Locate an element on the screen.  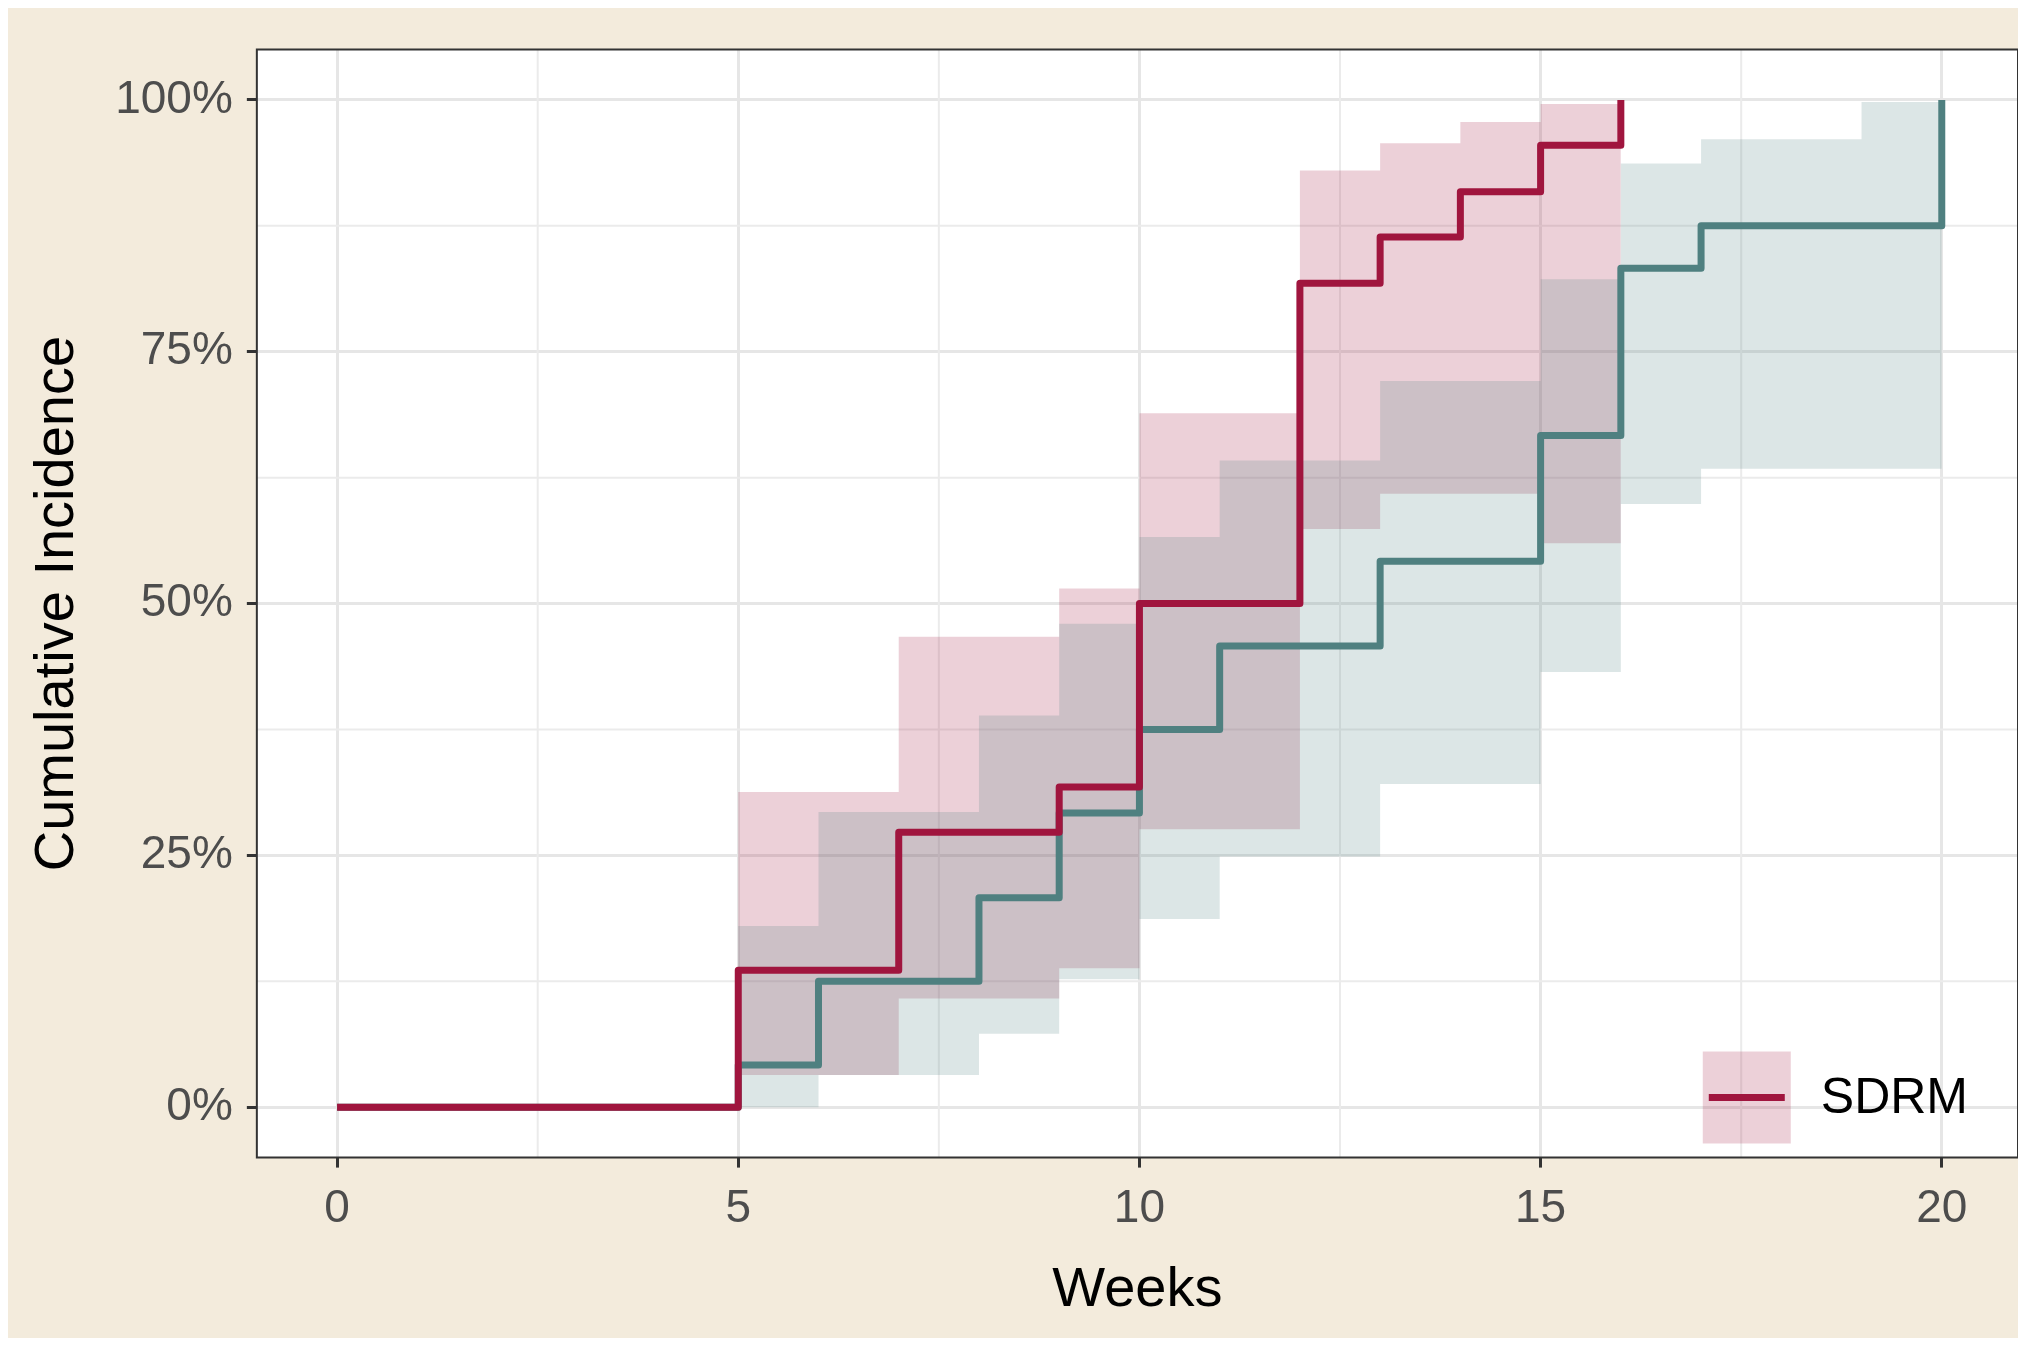
y-tick-label: 50% is located at coordinates (186, 600).